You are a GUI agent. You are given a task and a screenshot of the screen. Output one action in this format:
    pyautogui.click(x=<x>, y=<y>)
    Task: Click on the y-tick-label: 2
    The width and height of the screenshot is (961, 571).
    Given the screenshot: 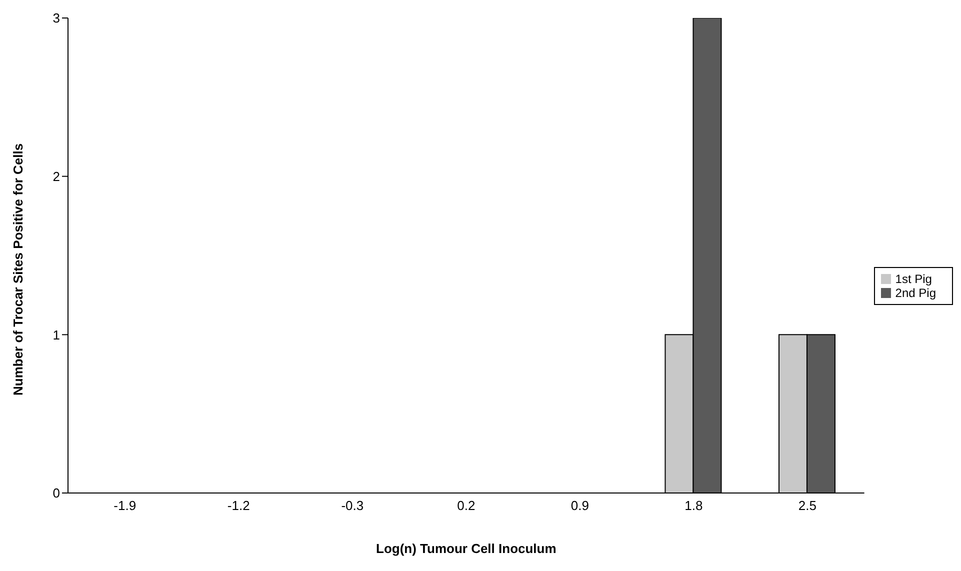 What is the action you would take?
    pyautogui.click(x=56, y=176)
    